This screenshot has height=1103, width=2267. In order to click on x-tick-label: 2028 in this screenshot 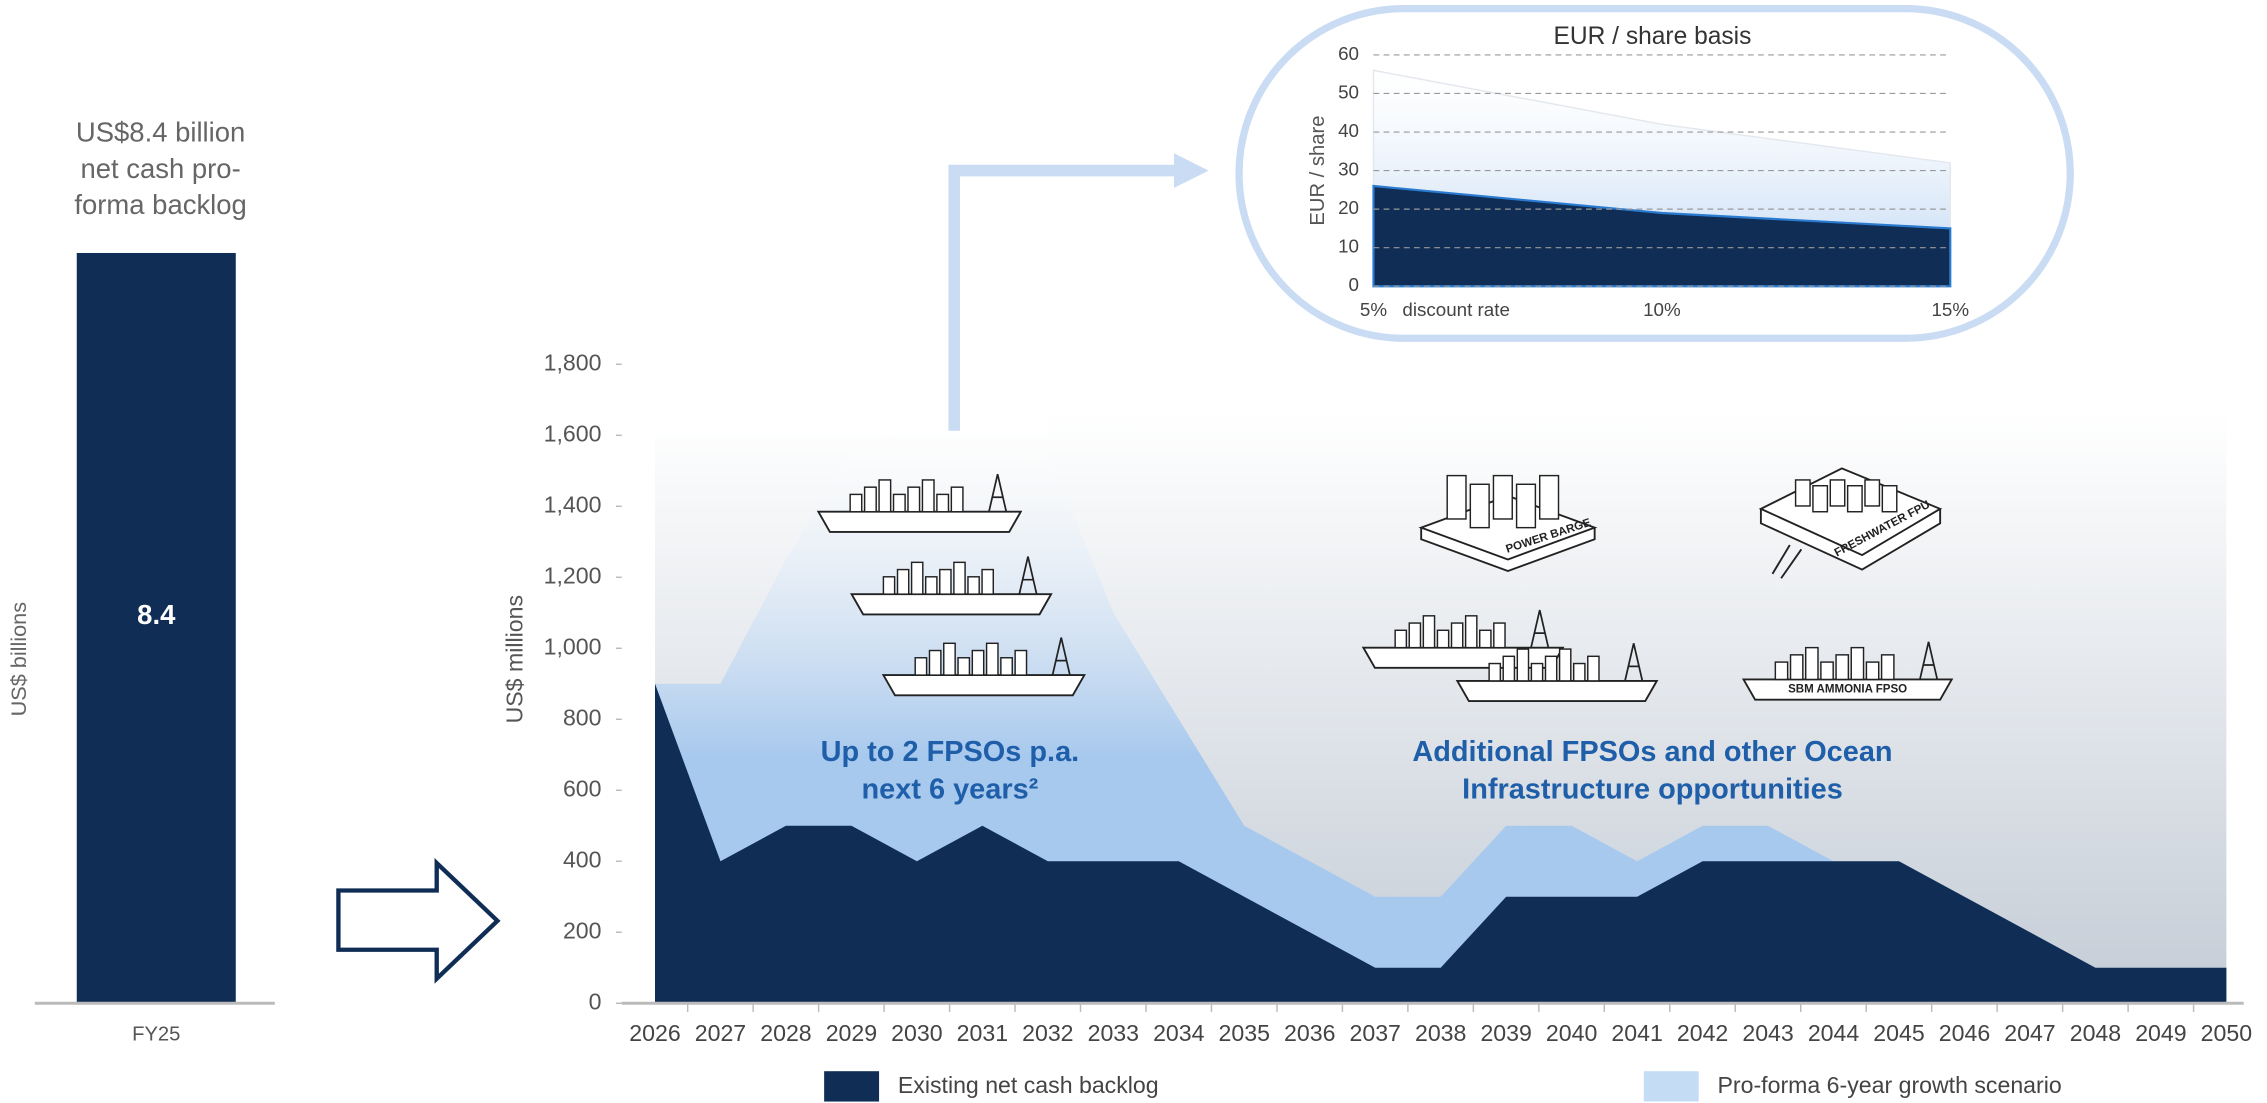, I will do `click(785, 1033)`.